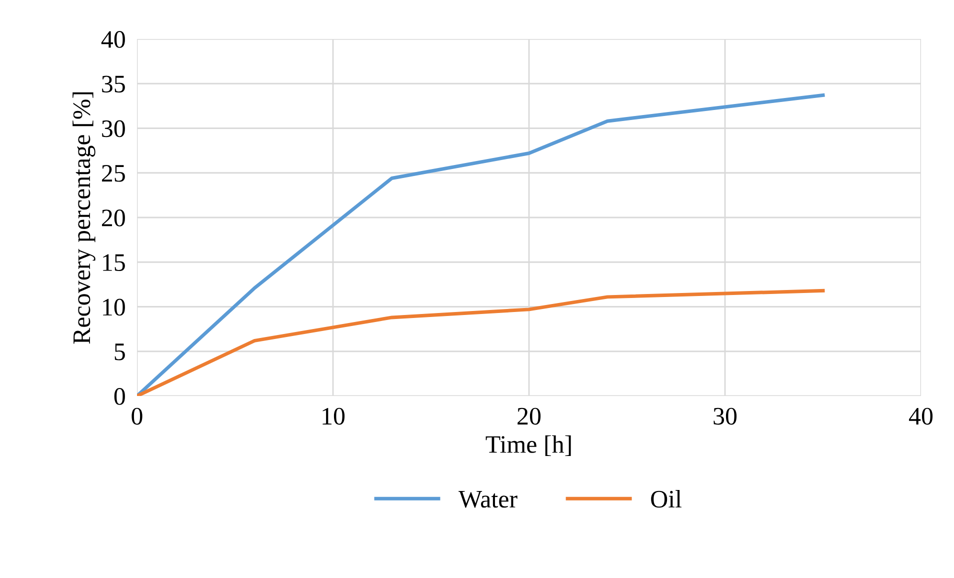 The image size is (954, 578). What do you see at coordinates (137, 416) in the screenshot?
I see `x-tick-label: 0` at bounding box center [137, 416].